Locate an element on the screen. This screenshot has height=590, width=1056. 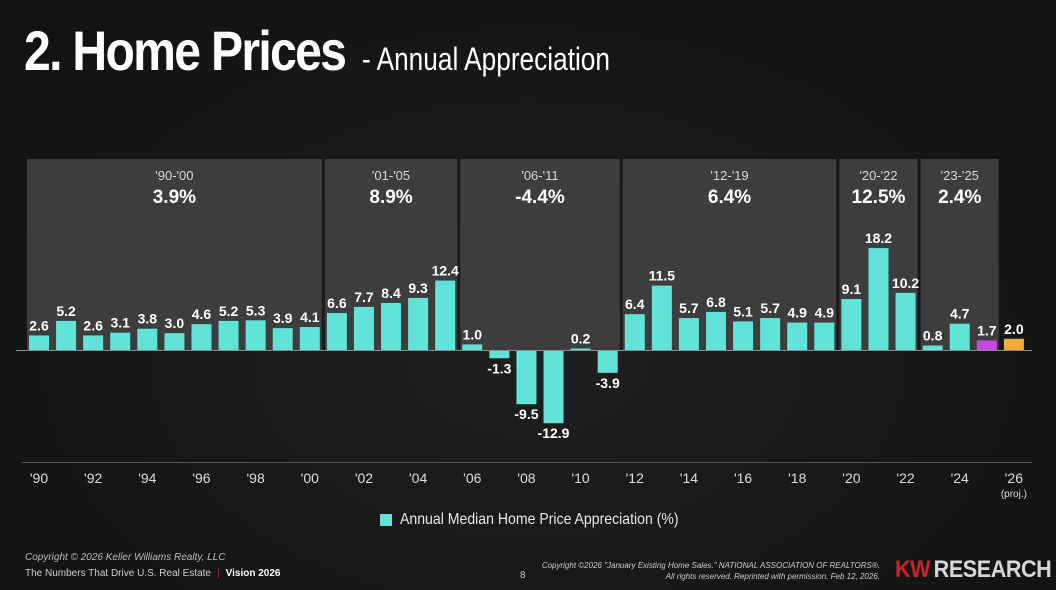
x-tick-label: '14 is located at coordinates (689, 478).